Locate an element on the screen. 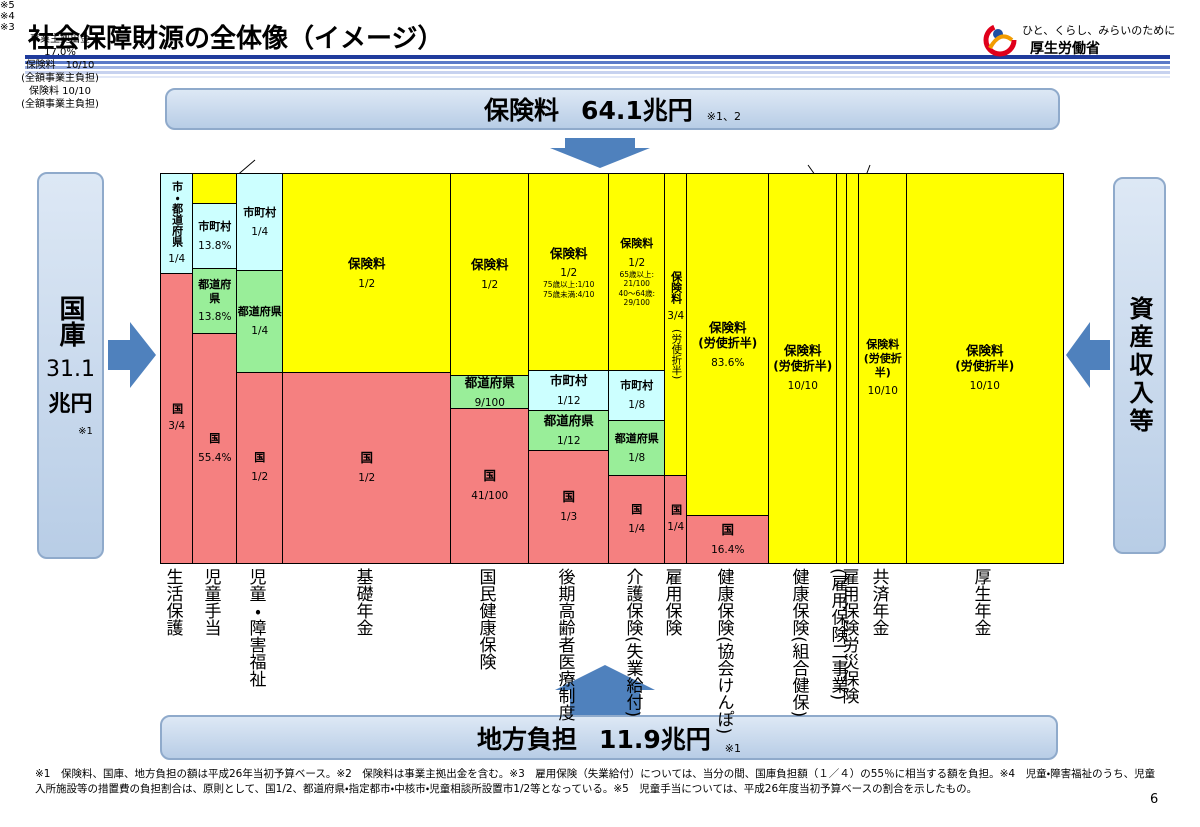 The image size is (1200, 827). national-banner: 国庫 31.1 兆円 ※1 is located at coordinates (70, 365).